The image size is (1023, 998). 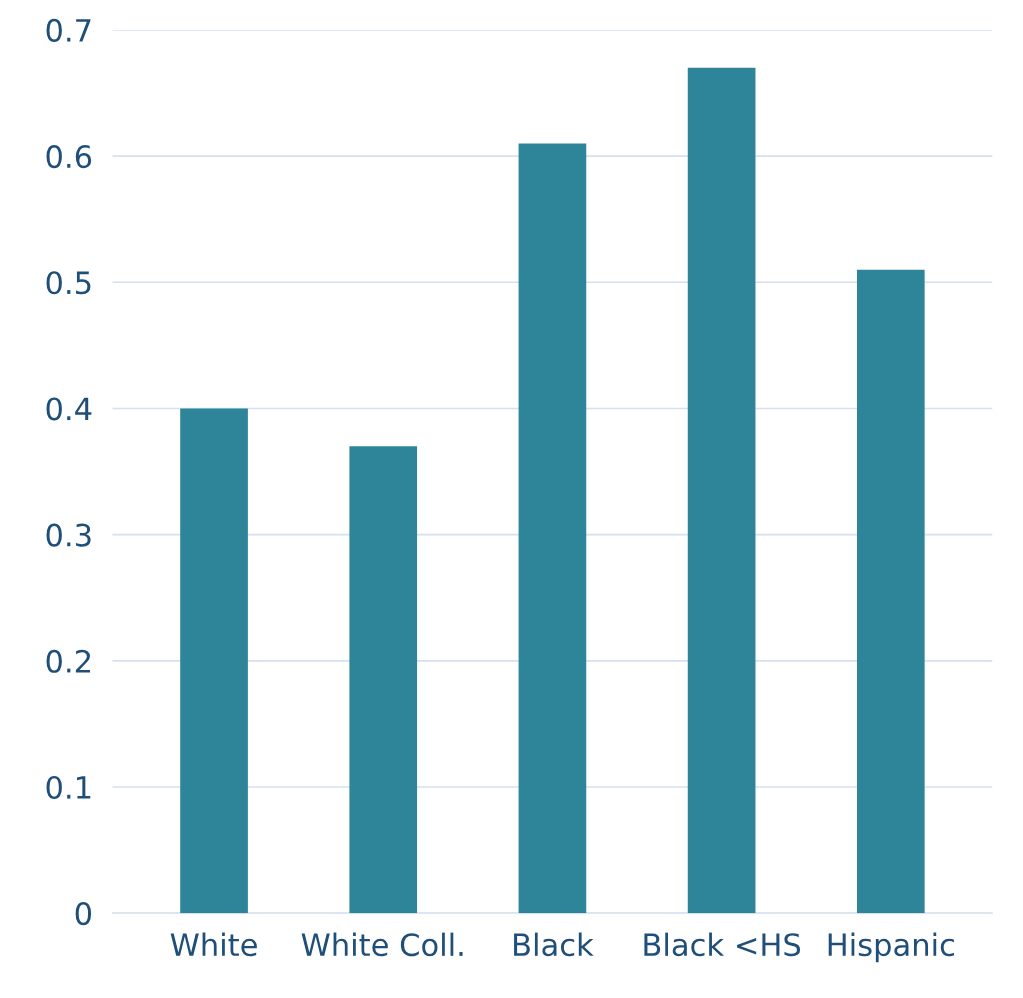 I want to click on x-tick-label: Black <HS, so click(x=722, y=944).